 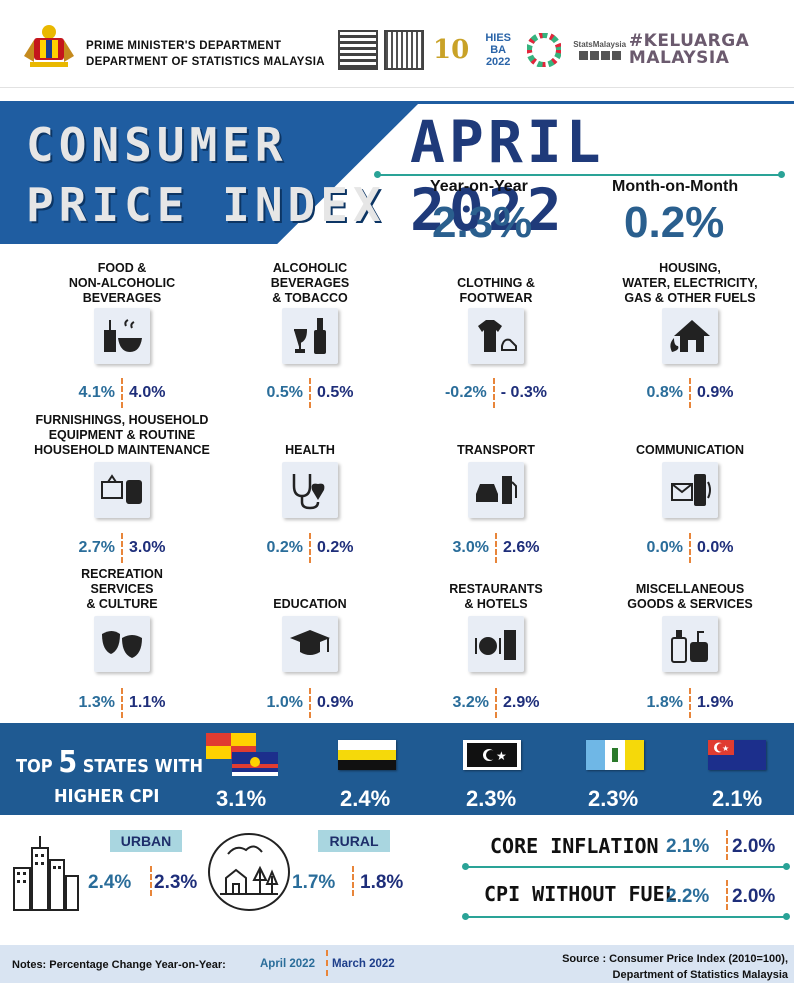 What do you see at coordinates (626, 867) in the screenshot?
I see `core-rule` at bounding box center [626, 867].